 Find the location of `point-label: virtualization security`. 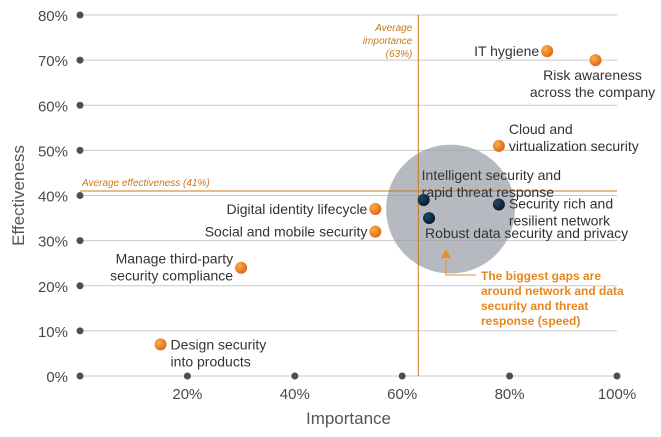

point-label: virtualization security is located at coordinates (574, 146).